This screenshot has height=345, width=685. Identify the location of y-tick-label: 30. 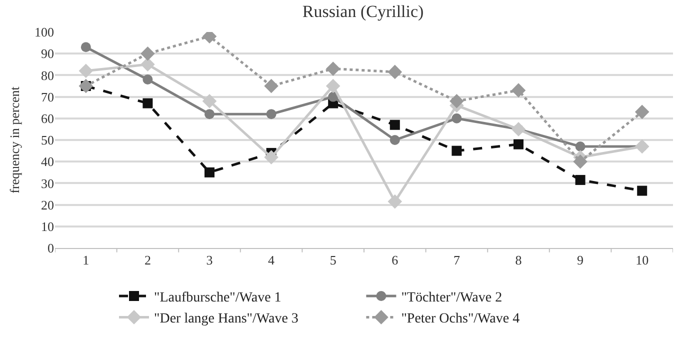
(47, 183).